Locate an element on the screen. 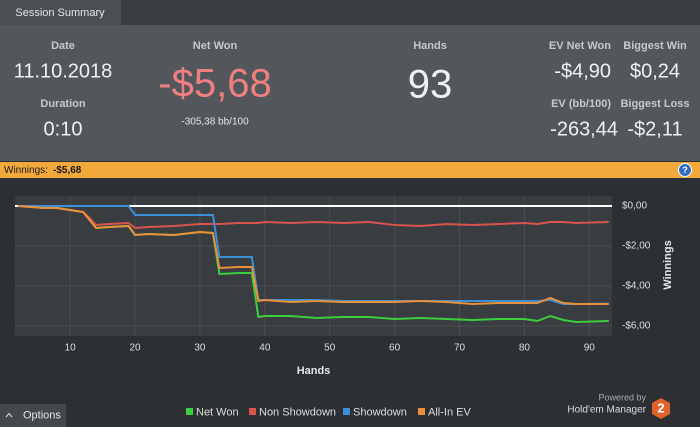  stat-label: Net Won is located at coordinates (215, 46).